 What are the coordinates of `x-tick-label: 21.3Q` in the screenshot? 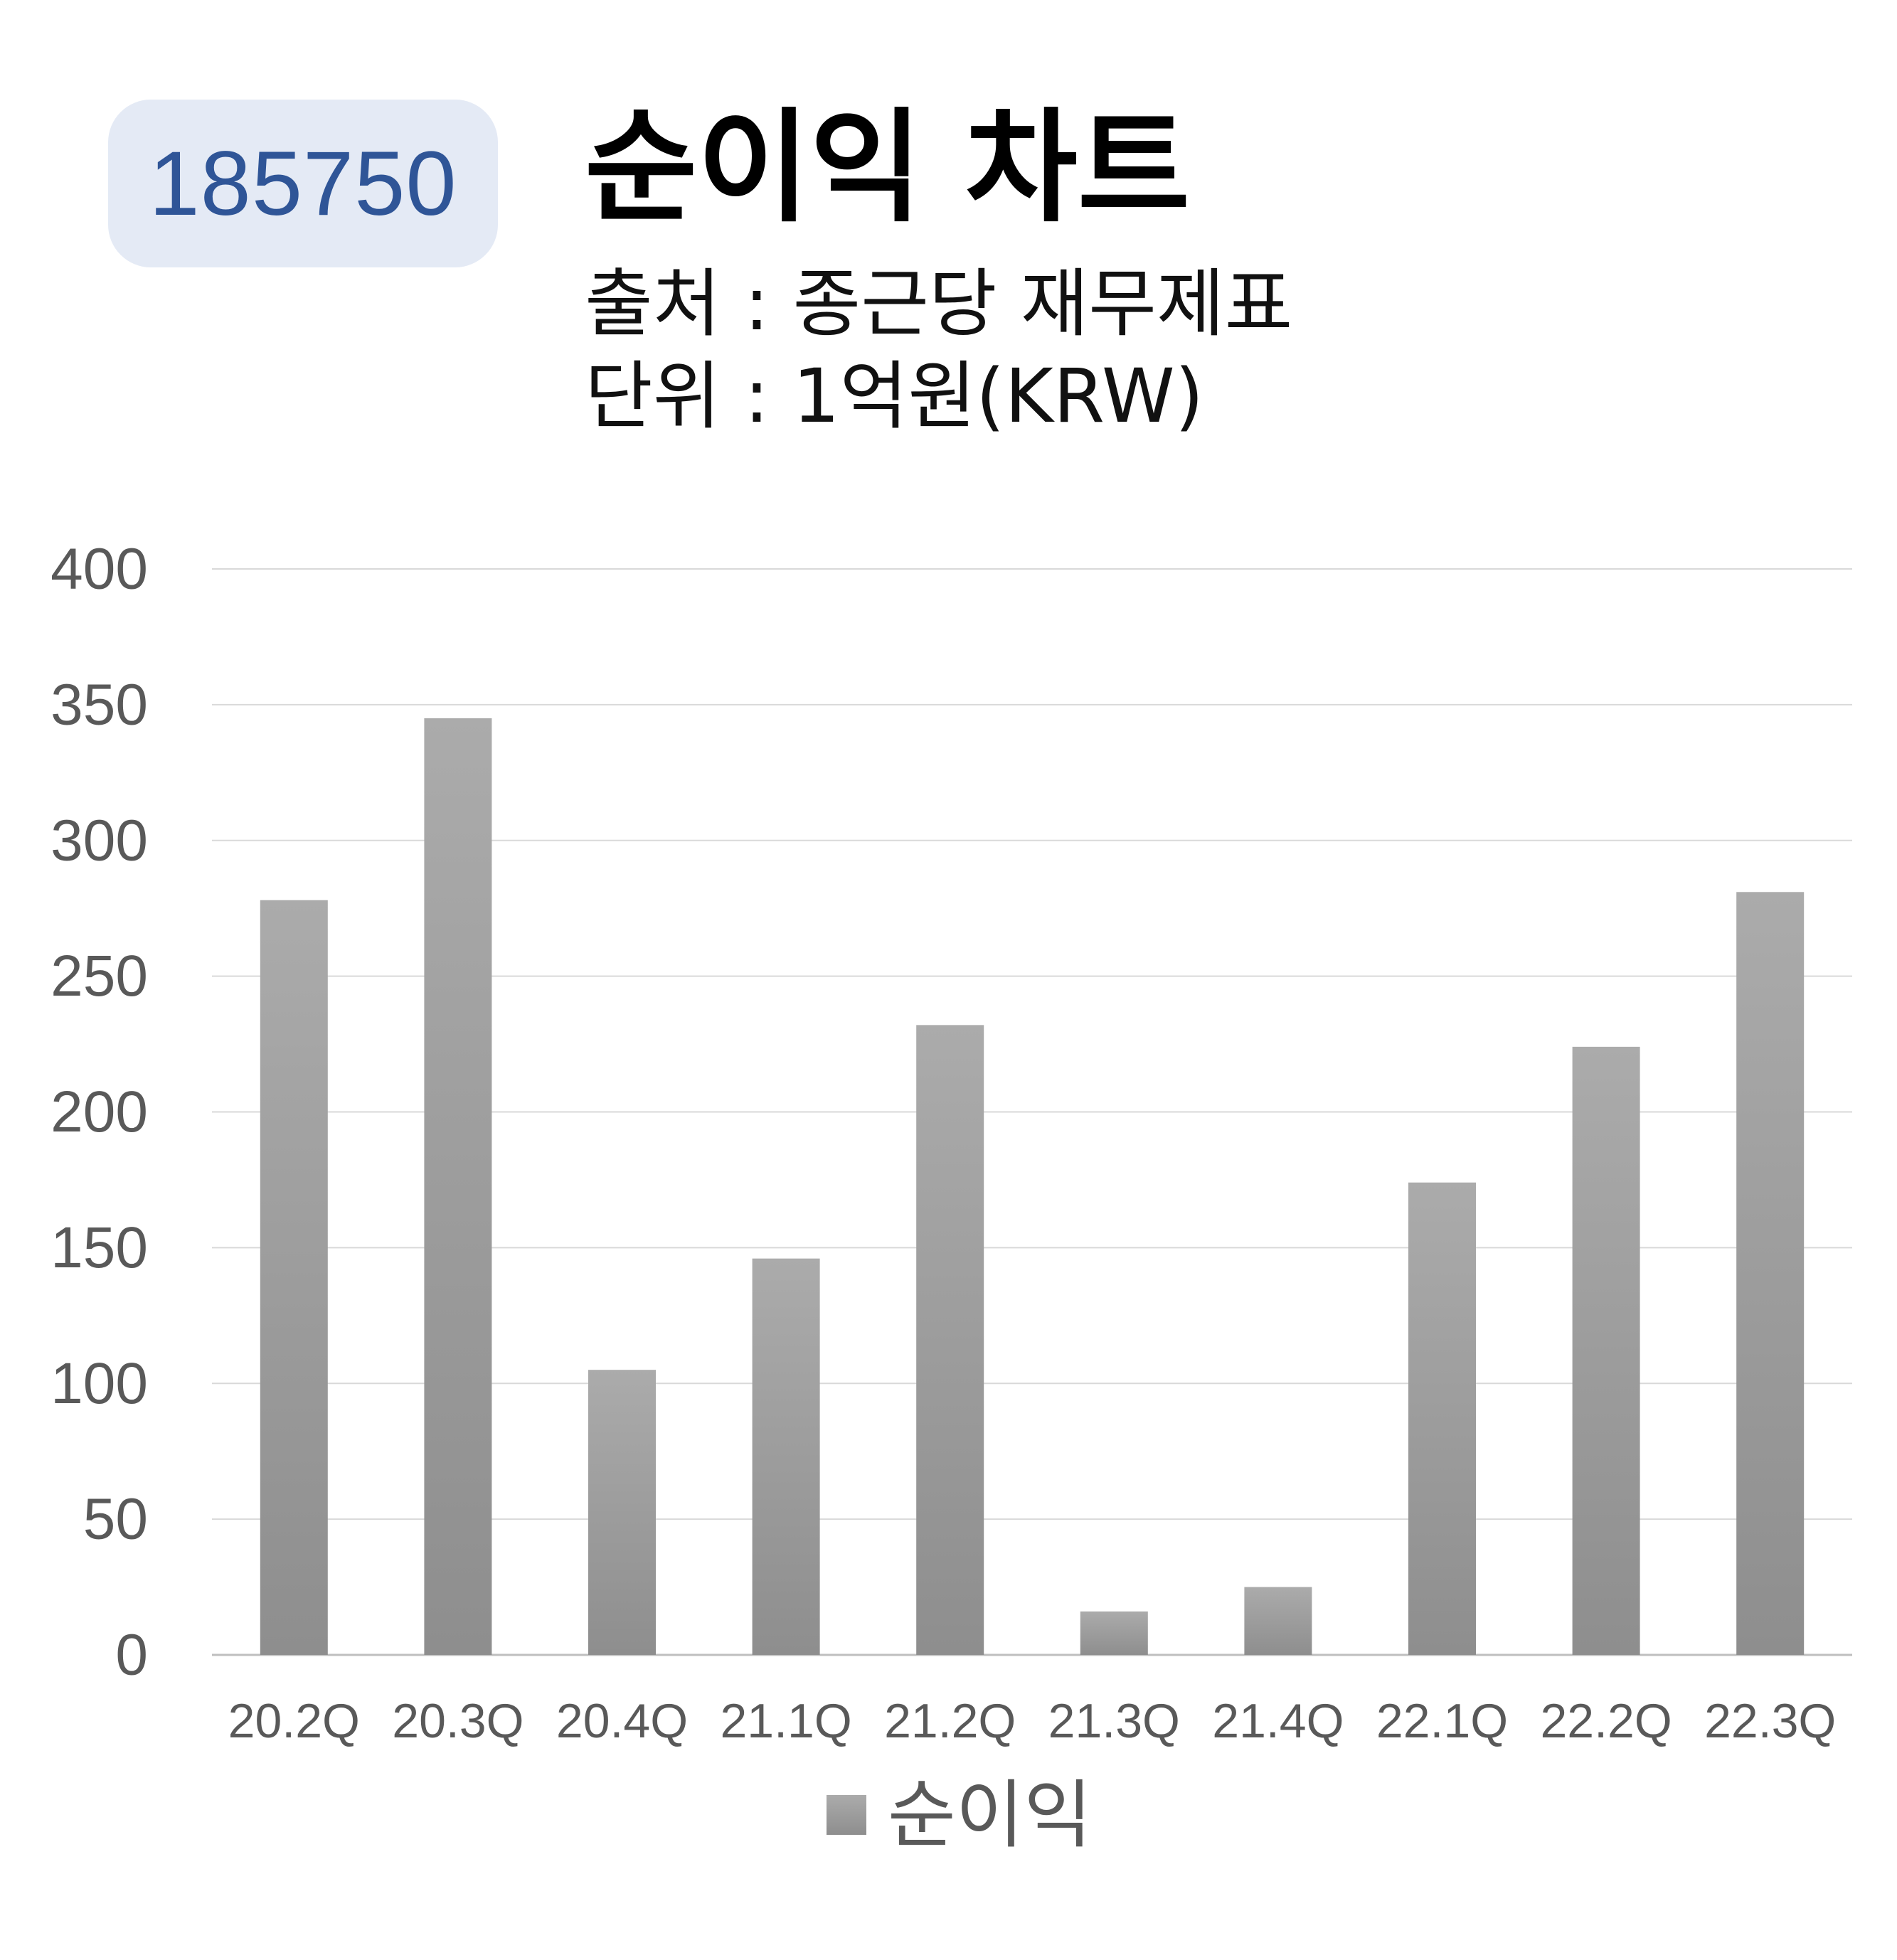 It's located at (1114, 1721).